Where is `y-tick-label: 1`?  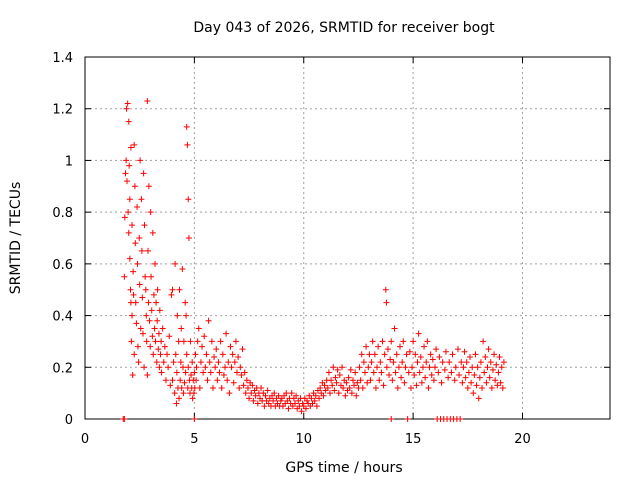
y-tick-label: 1 is located at coordinates (69, 161).